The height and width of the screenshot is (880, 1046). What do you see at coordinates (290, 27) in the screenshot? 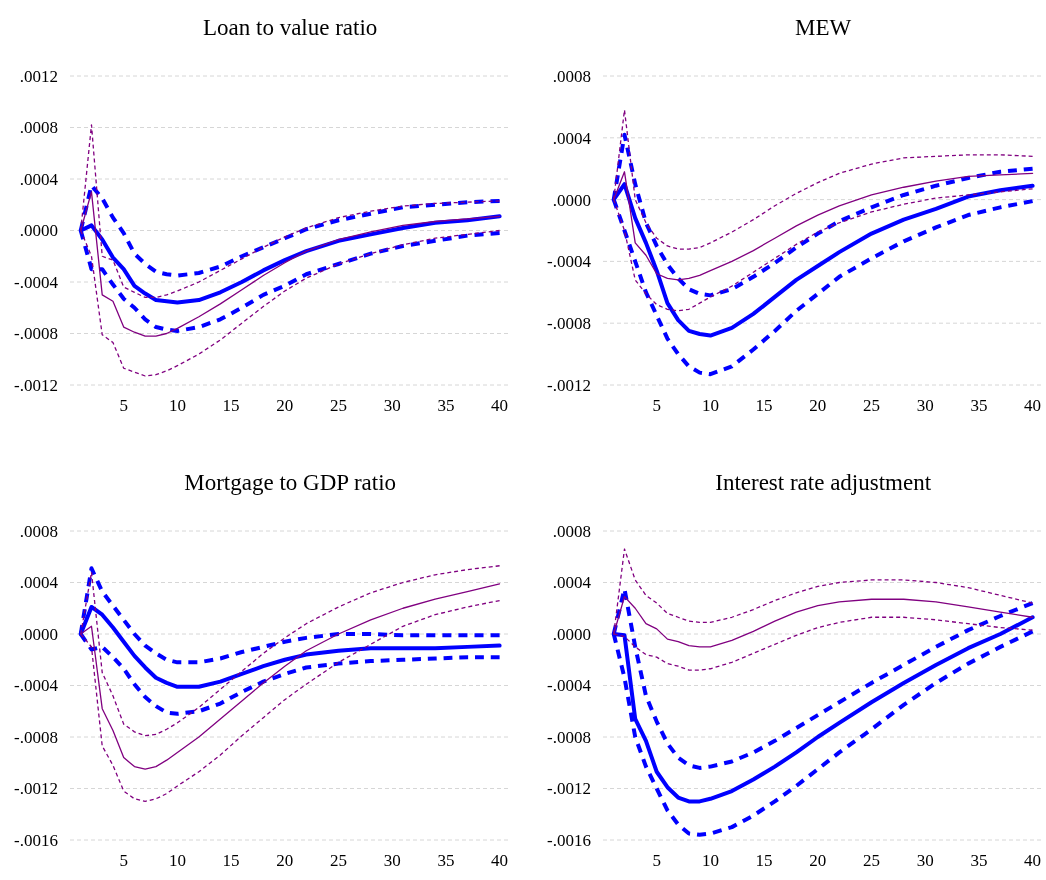
I see `chart-title: Loan to value ratio` at bounding box center [290, 27].